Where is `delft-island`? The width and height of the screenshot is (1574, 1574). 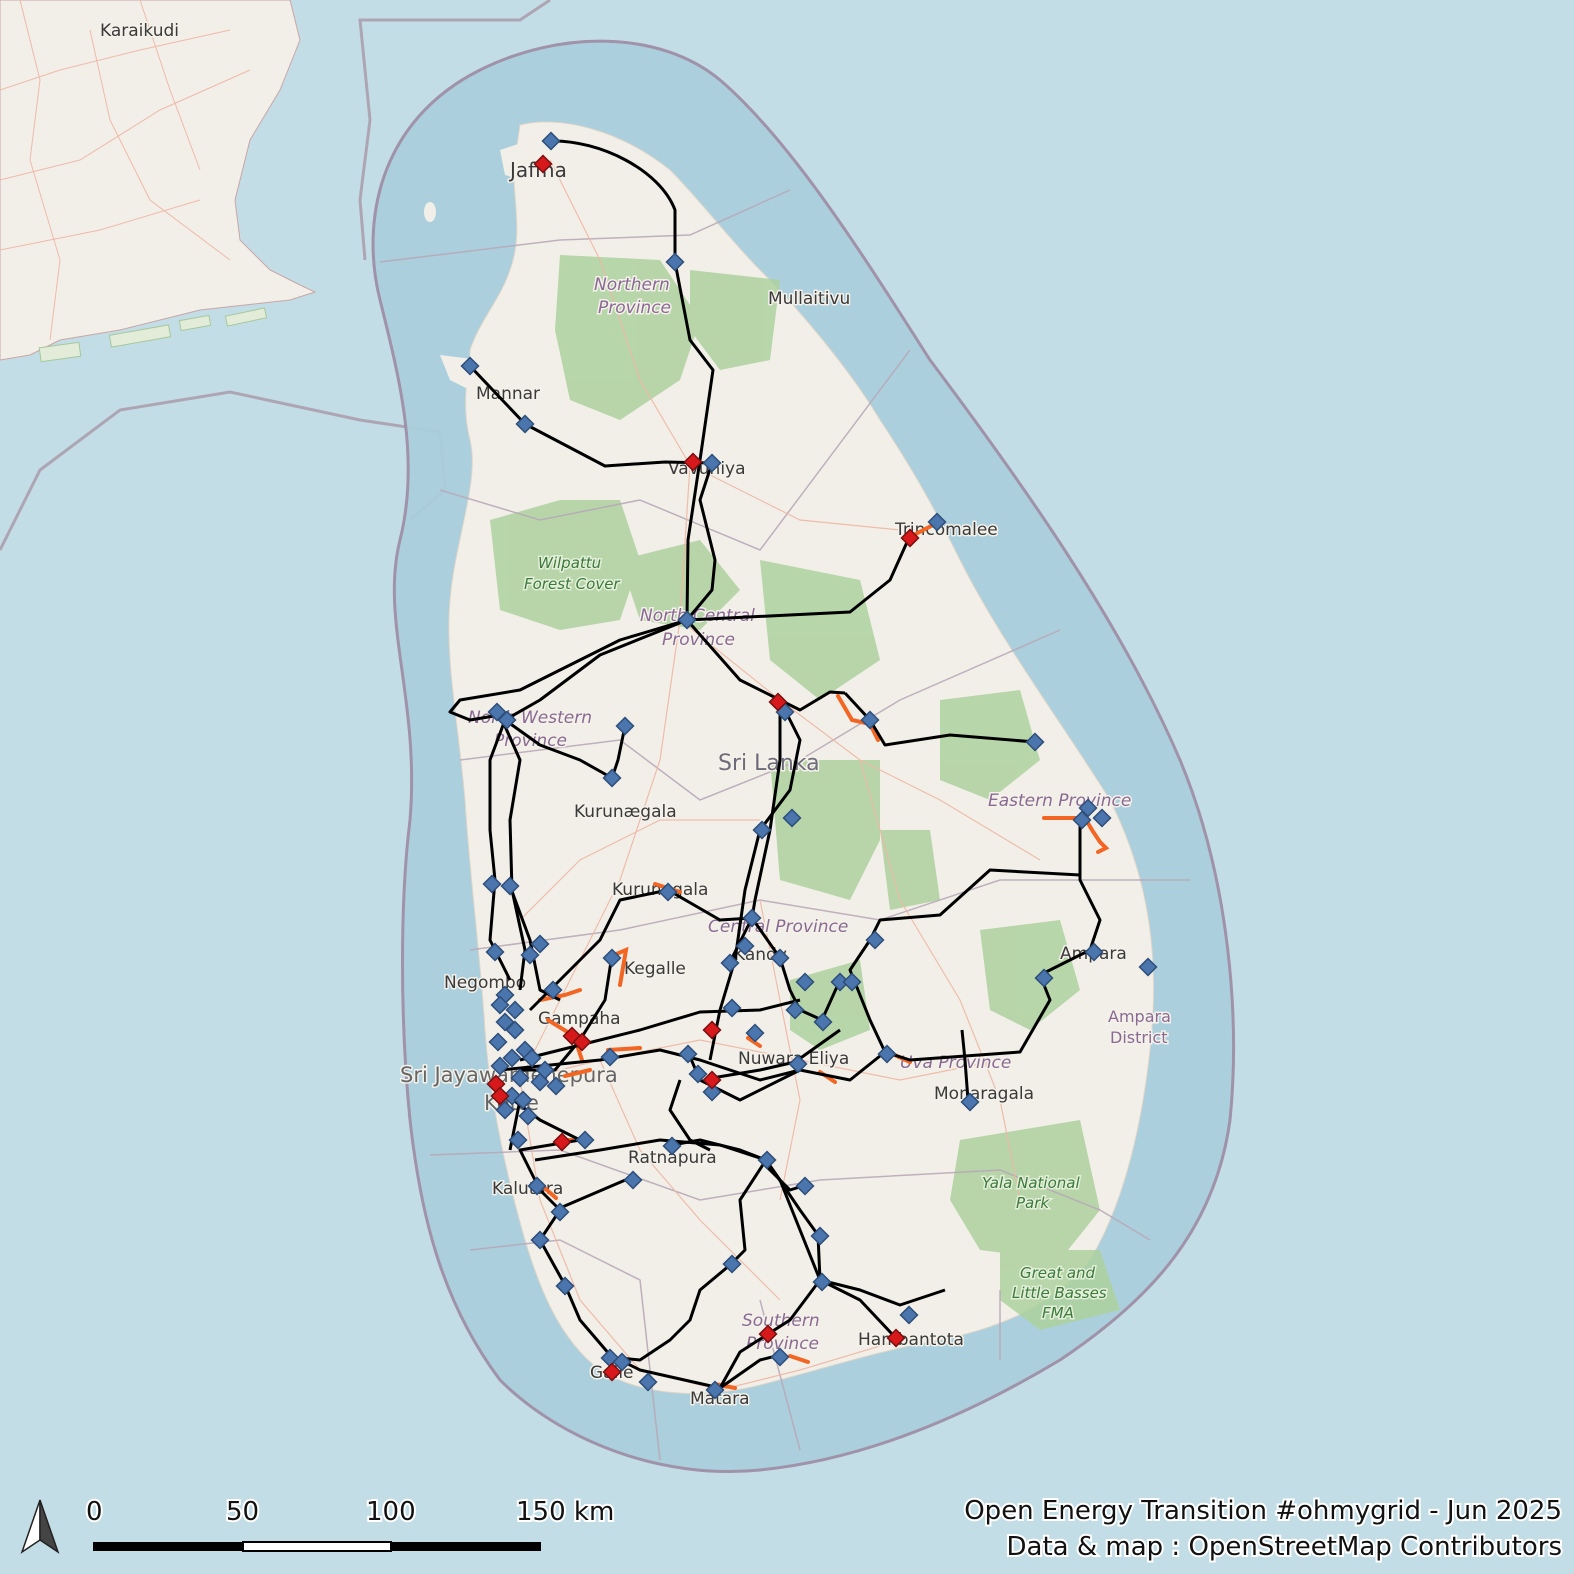 delft-island is located at coordinates (430, 212).